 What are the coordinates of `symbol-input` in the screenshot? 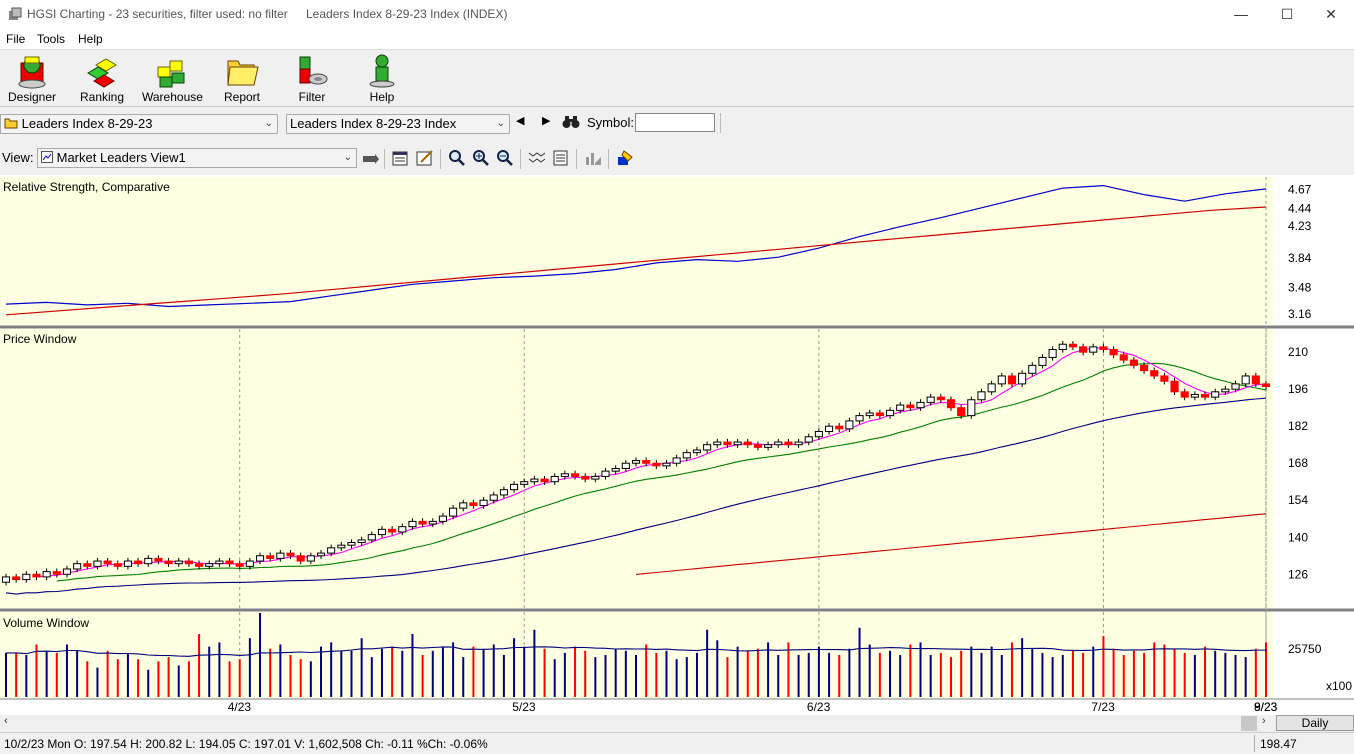 It's located at (675, 122).